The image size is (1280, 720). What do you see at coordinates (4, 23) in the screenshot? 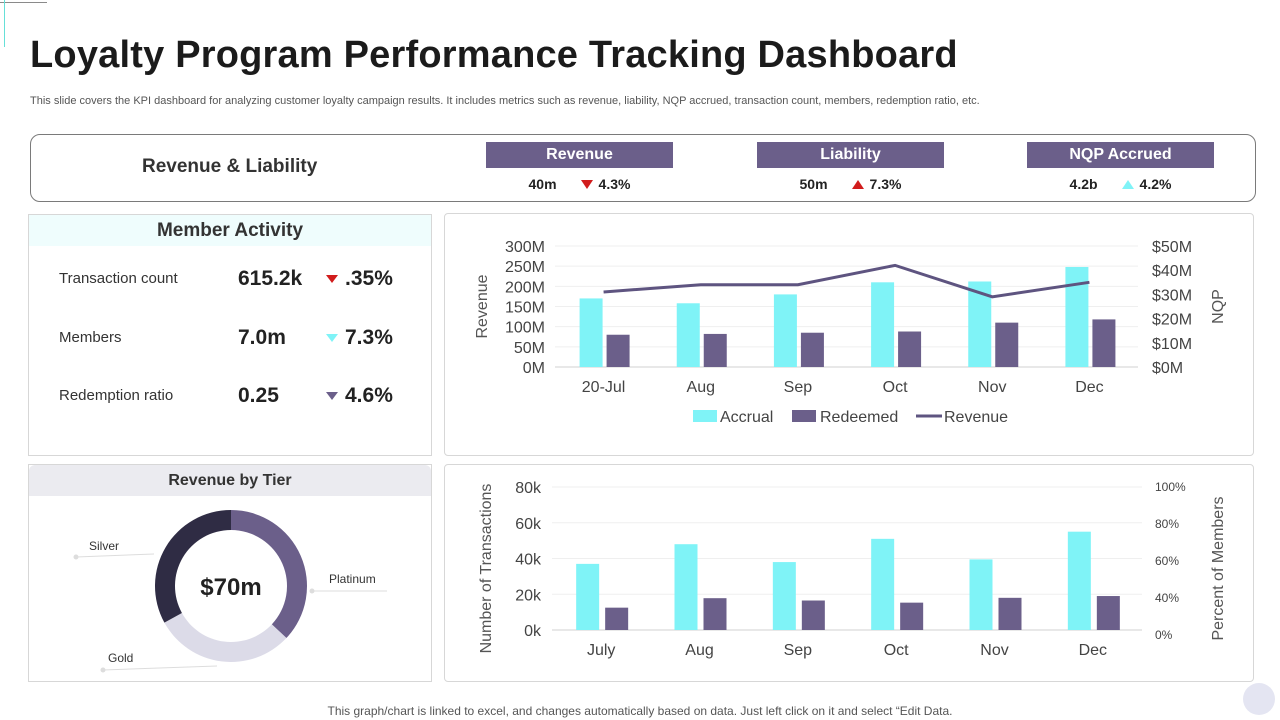
I see `corner-accent-line-vertical` at bounding box center [4, 23].